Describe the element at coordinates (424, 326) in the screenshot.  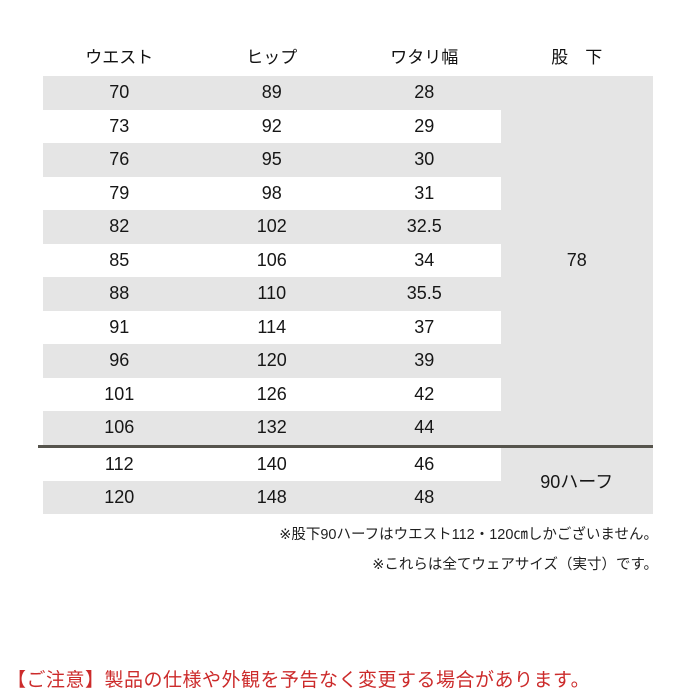
I see `table-cell: 37` at that location.